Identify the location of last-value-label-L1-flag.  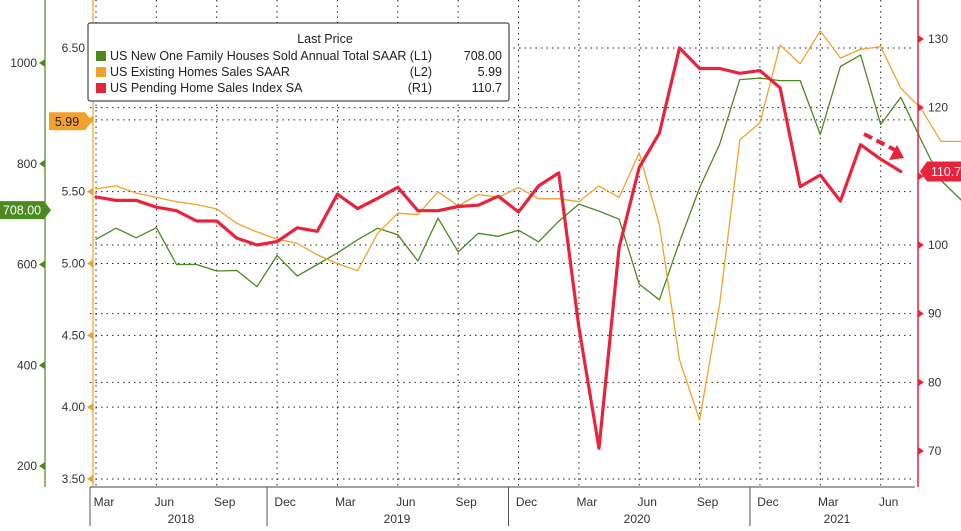
(25, 210).